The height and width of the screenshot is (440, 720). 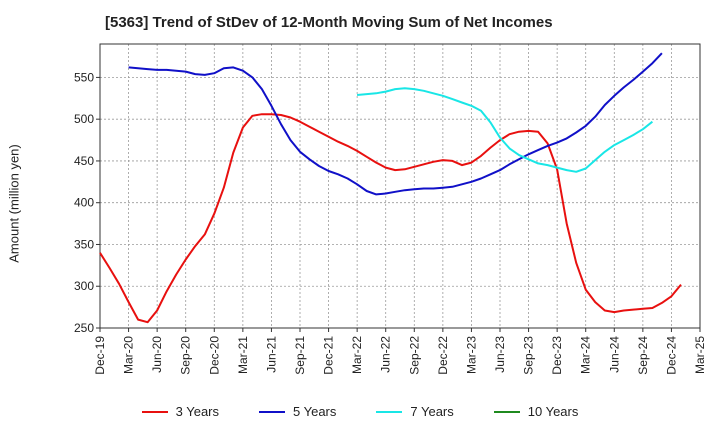 I want to click on x-tick-label: Mar-23, so click(x=471, y=355).